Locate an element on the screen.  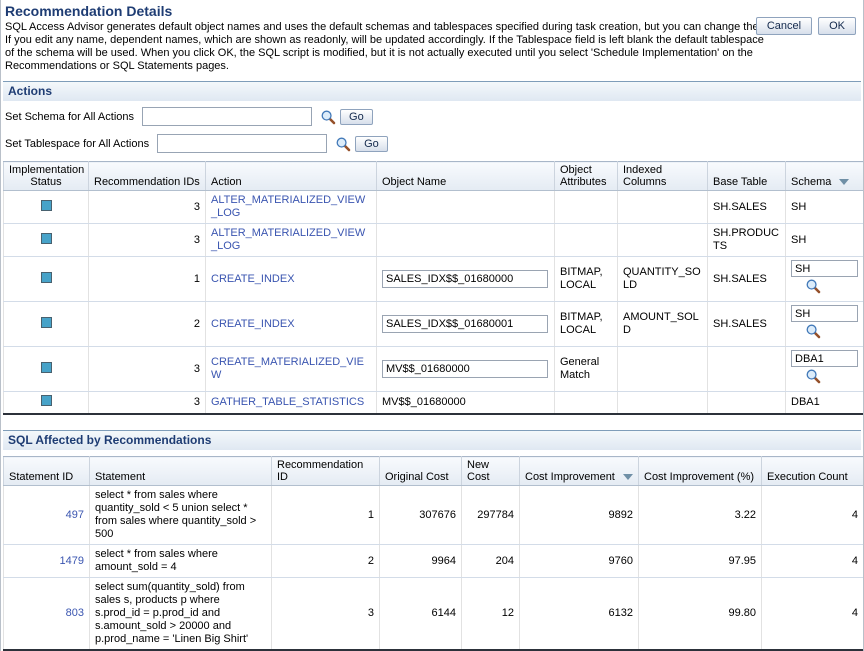
statement-id-link: 803 is located at coordinates (74, 613).